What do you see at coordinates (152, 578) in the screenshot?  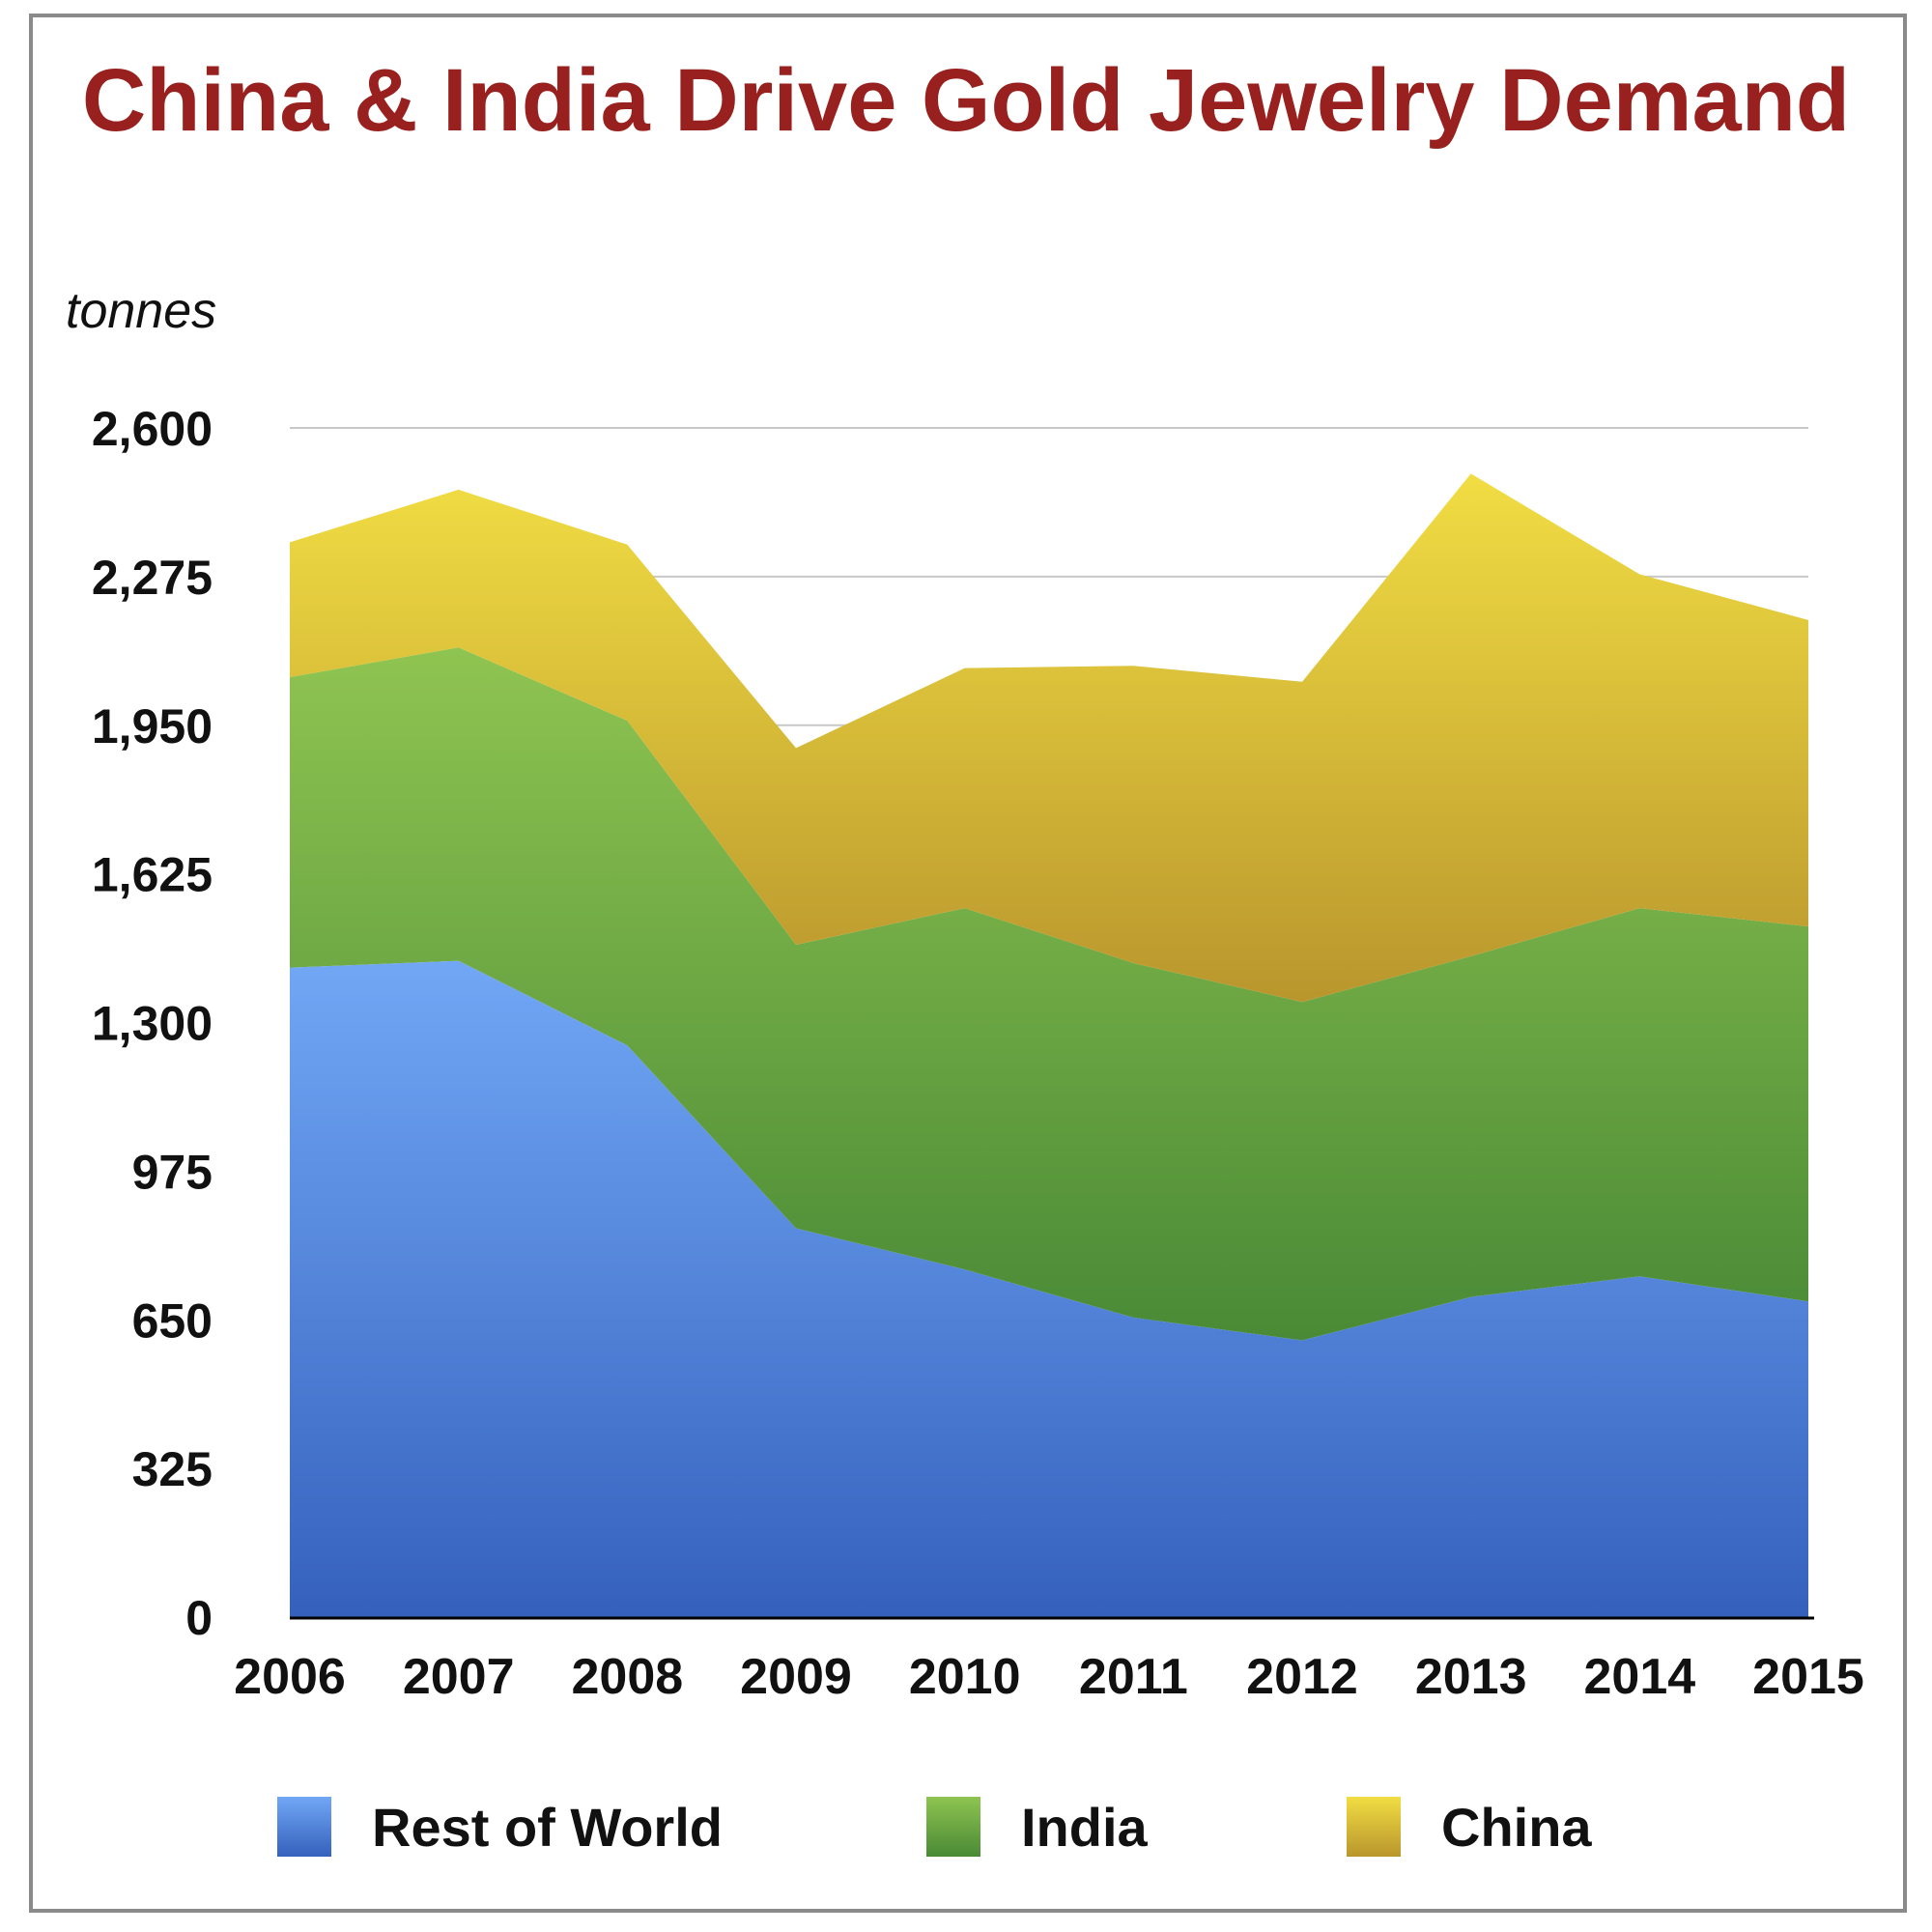 I see `y-tick-label: 2,275` at bounding box center [152, 578].